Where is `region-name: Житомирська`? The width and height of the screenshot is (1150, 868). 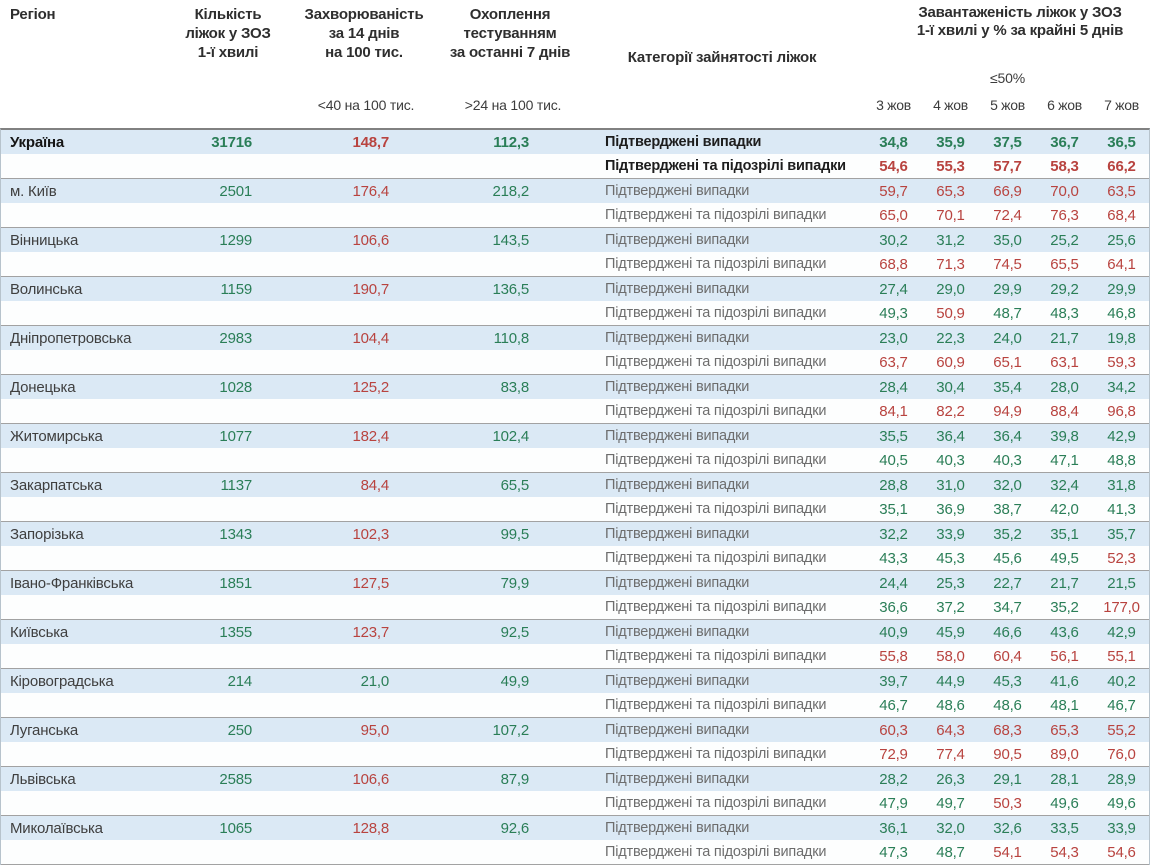 region-name: Житомирська is located at coordinates (56, 436).